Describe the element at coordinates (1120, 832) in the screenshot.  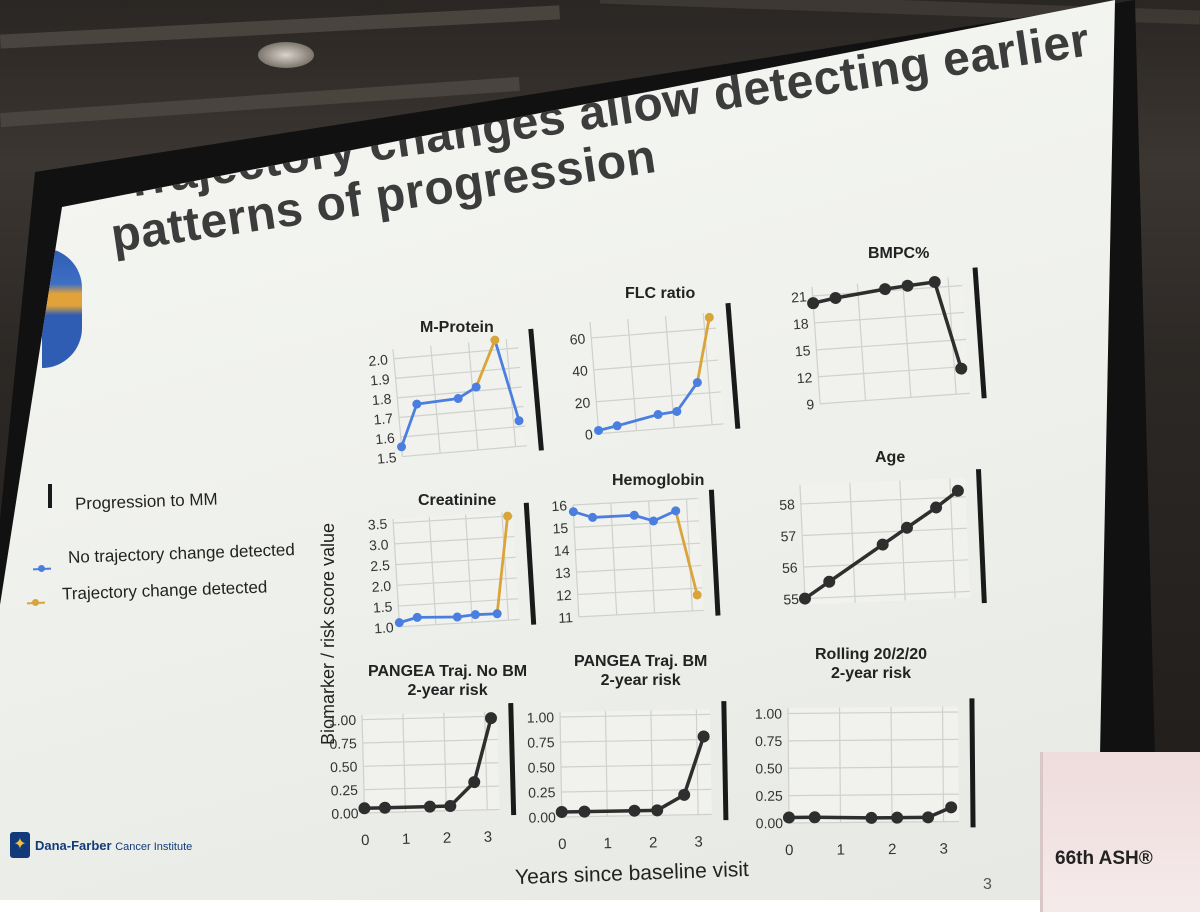
I see `event-banner-card` at that location.